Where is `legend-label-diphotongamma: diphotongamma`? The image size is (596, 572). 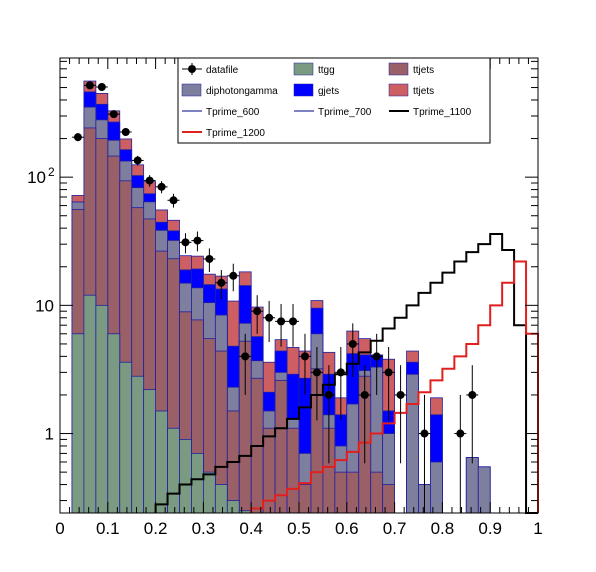 legend-label-diphotongamma: diphotongamma is located at coordinates (242, 91).